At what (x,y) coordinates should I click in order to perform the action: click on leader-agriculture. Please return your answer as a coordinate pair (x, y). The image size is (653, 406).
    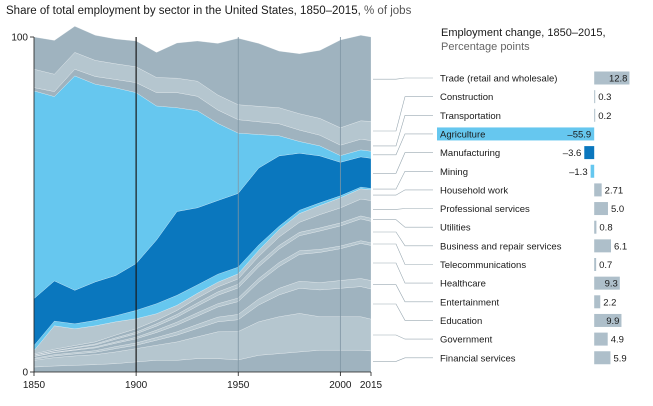
    Looking at the image, I should click on (403, 144).